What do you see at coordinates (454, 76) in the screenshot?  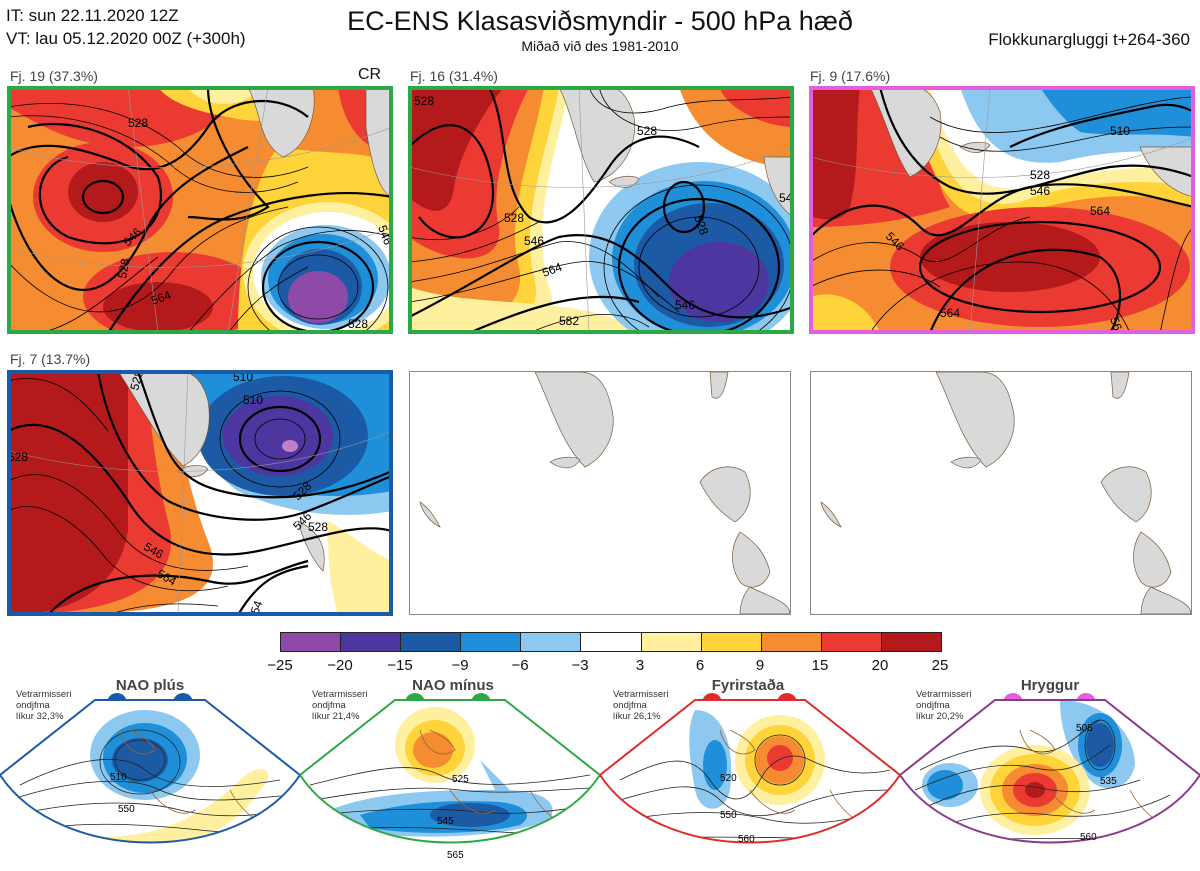 I see `panel-2-label: Fj. 16 (31.4%)` at bounding box center [454, 76].